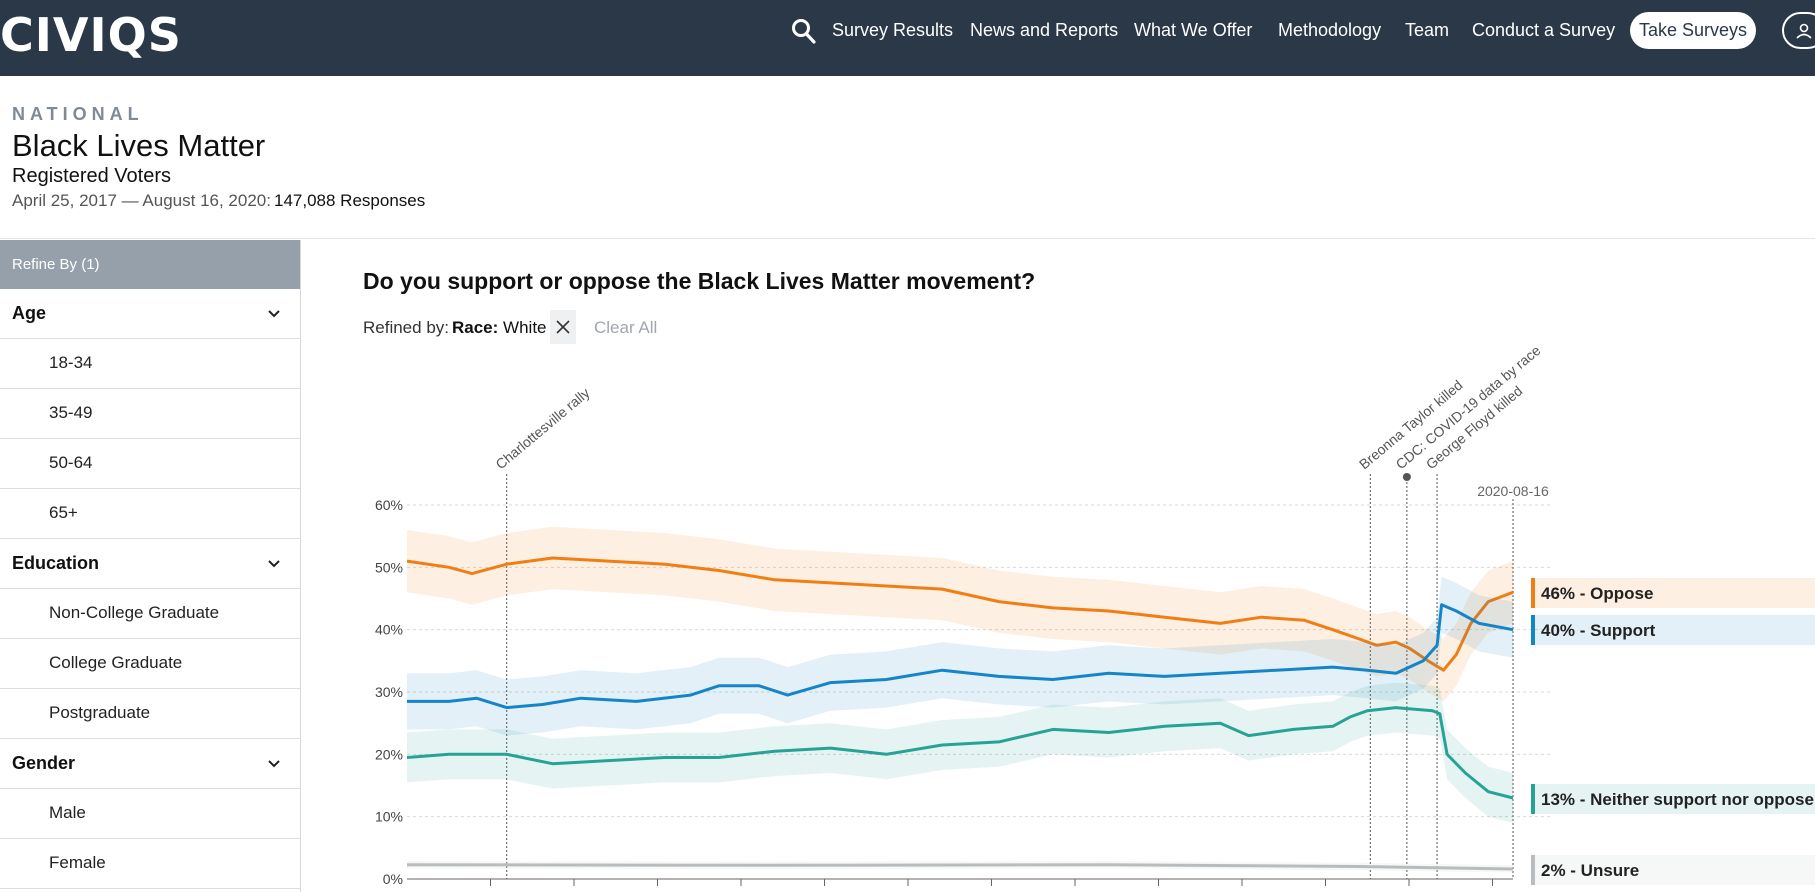 This screenshot has height=892, width=1815. Describe the element at coordinates (525, 327) in the screenshot. I see `chip-value: White` at that location.